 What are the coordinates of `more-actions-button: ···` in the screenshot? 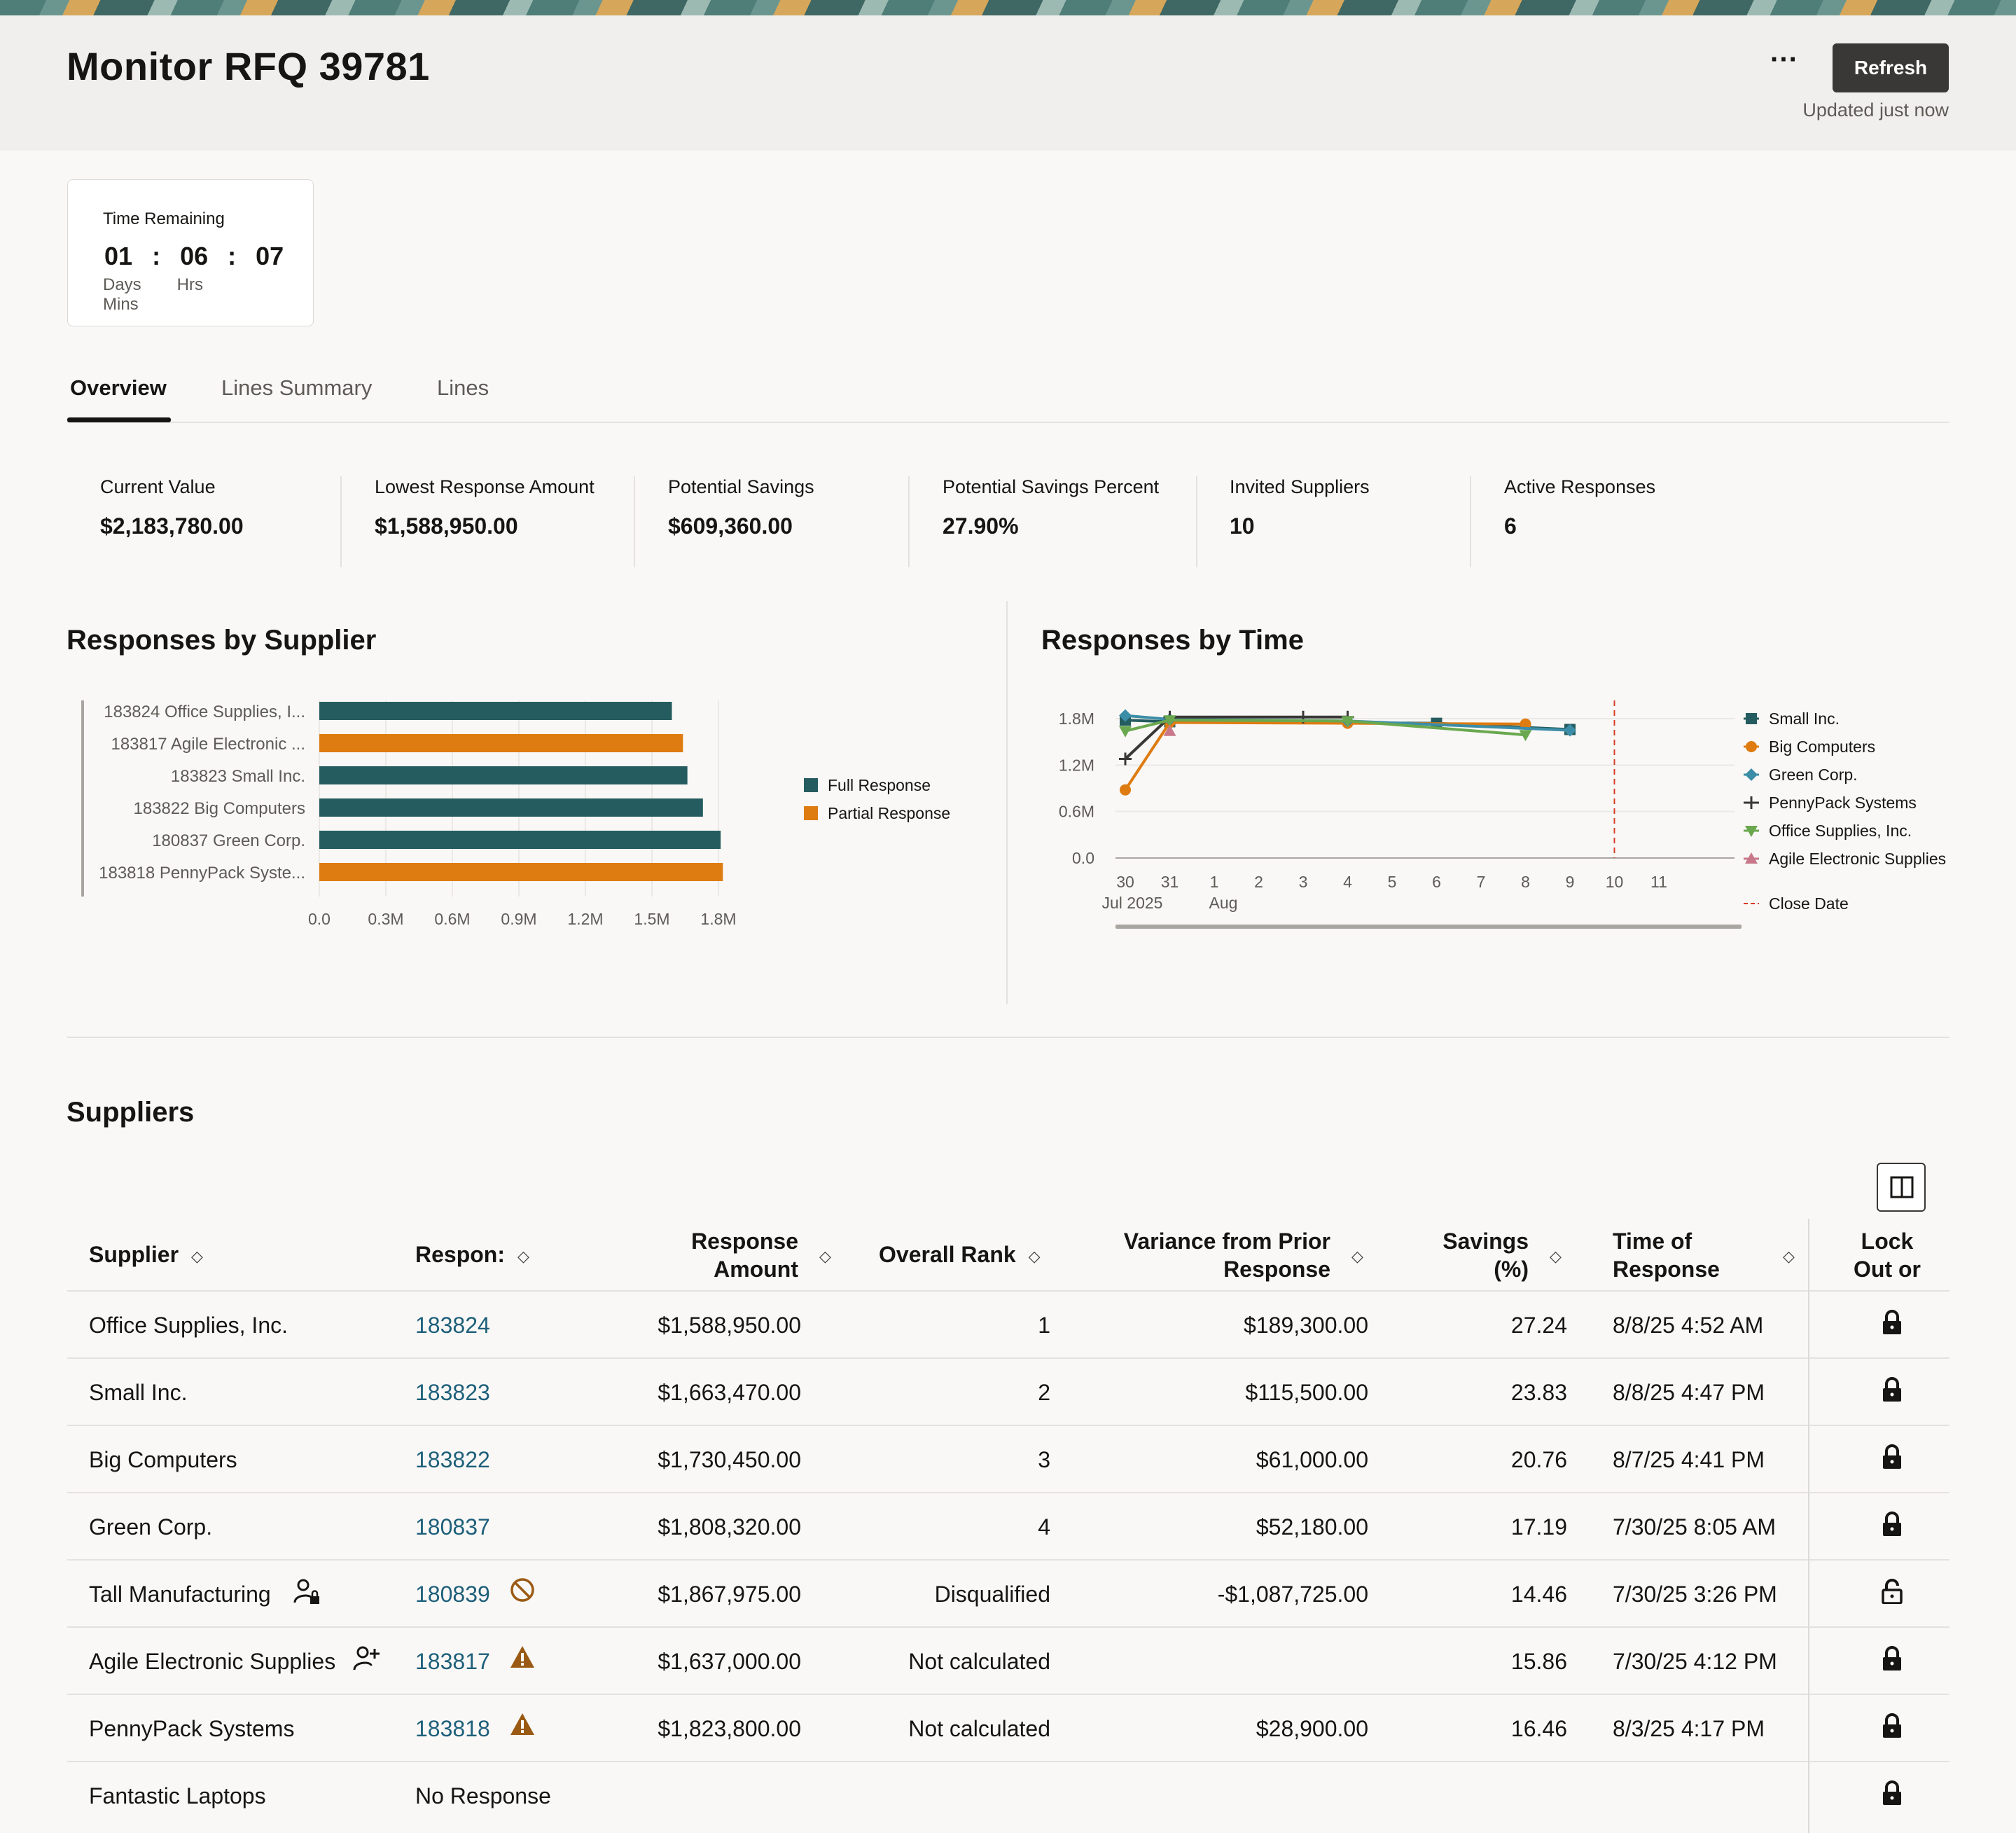 It's located at (1784, 59).